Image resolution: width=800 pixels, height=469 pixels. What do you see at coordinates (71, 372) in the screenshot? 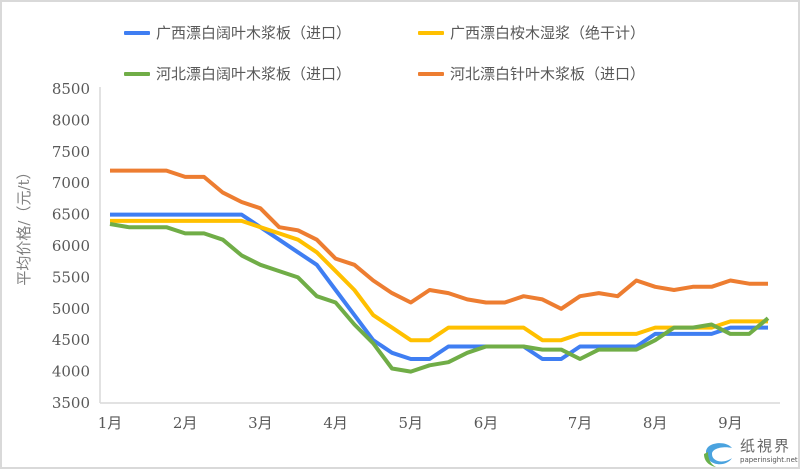
I see `y-tick-label: 4000` at bounding box center [71, 372].